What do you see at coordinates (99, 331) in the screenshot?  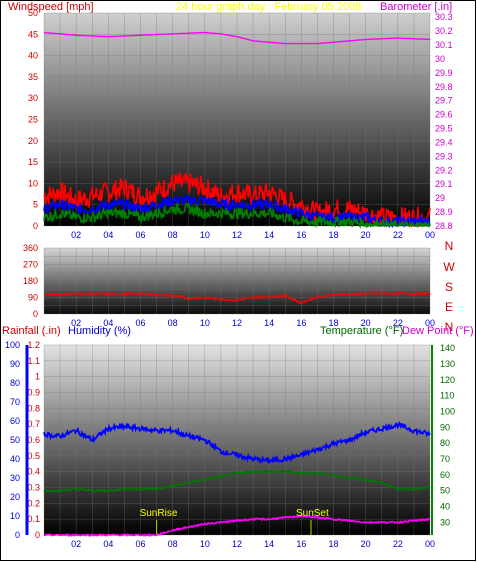 I see `humidity-axis-title: Humidity (%)` at bounding box center [99, 331].